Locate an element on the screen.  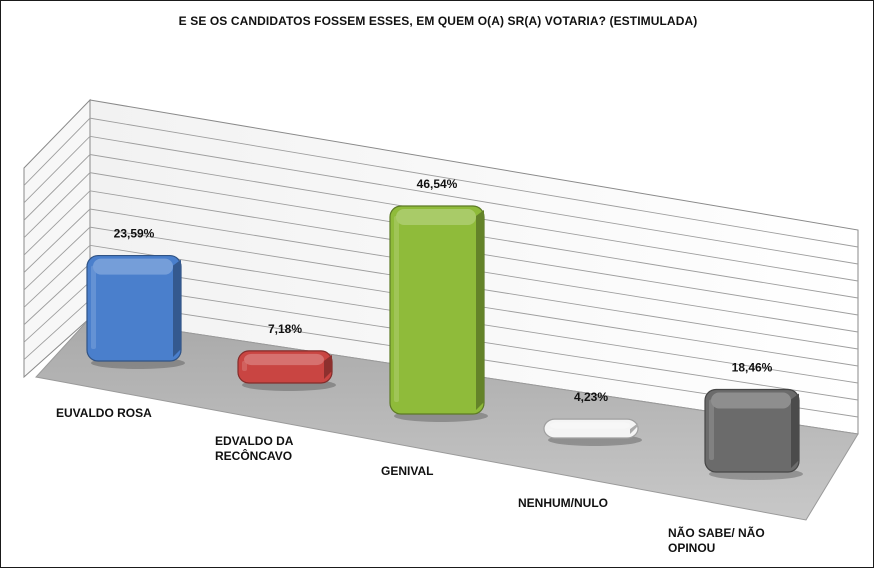
category-label-line: NÃO SABE/ NÃO is located at coordinates (716, 533).